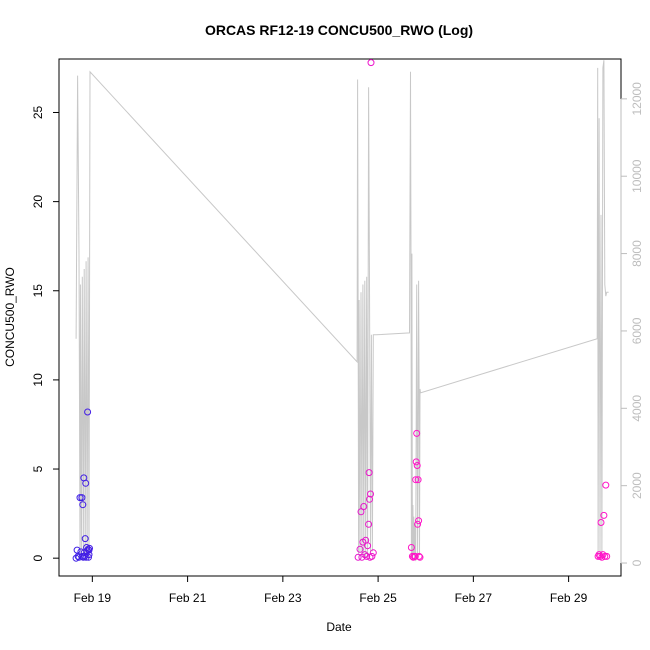  I want to click on chart-title: ORCAS RF12-19 CONCU500_RWO (Log), so click(339, 30).